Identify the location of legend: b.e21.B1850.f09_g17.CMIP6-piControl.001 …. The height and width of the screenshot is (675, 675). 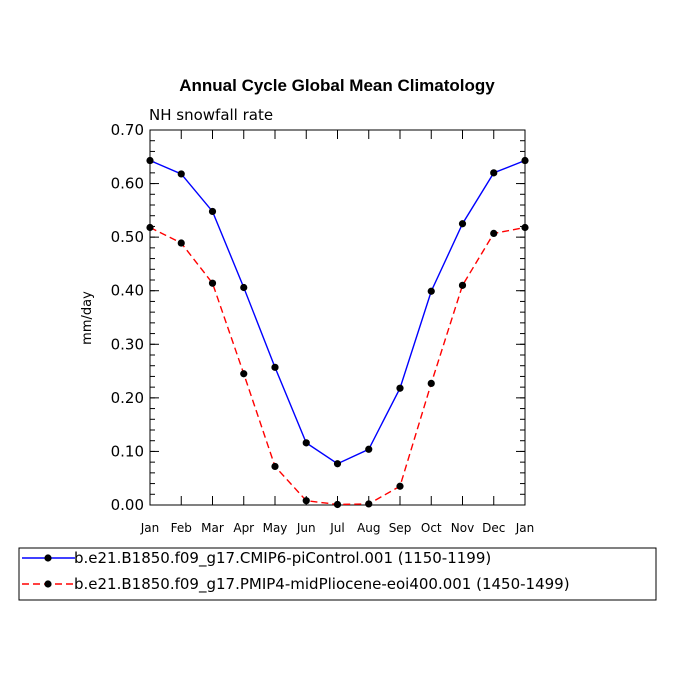
(296, 571).